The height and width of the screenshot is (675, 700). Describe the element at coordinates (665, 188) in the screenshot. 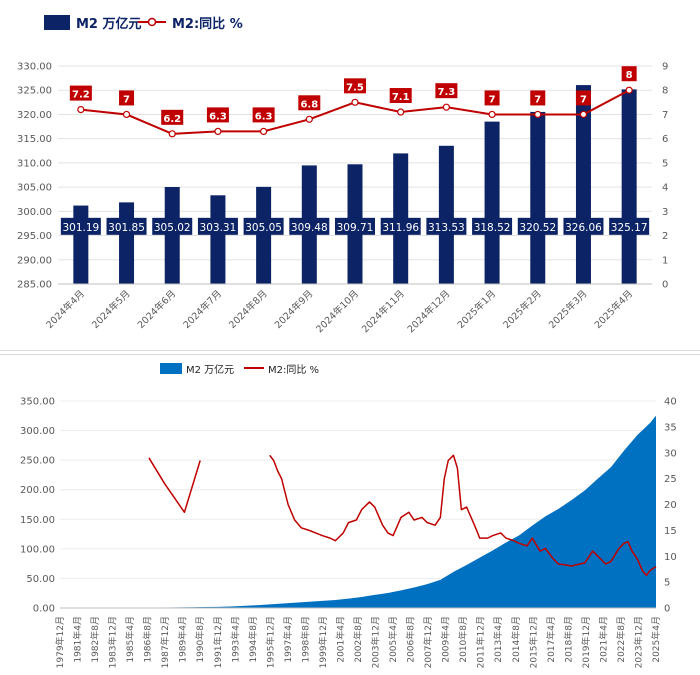

I see `y-right-tick-label: 4` at that location.